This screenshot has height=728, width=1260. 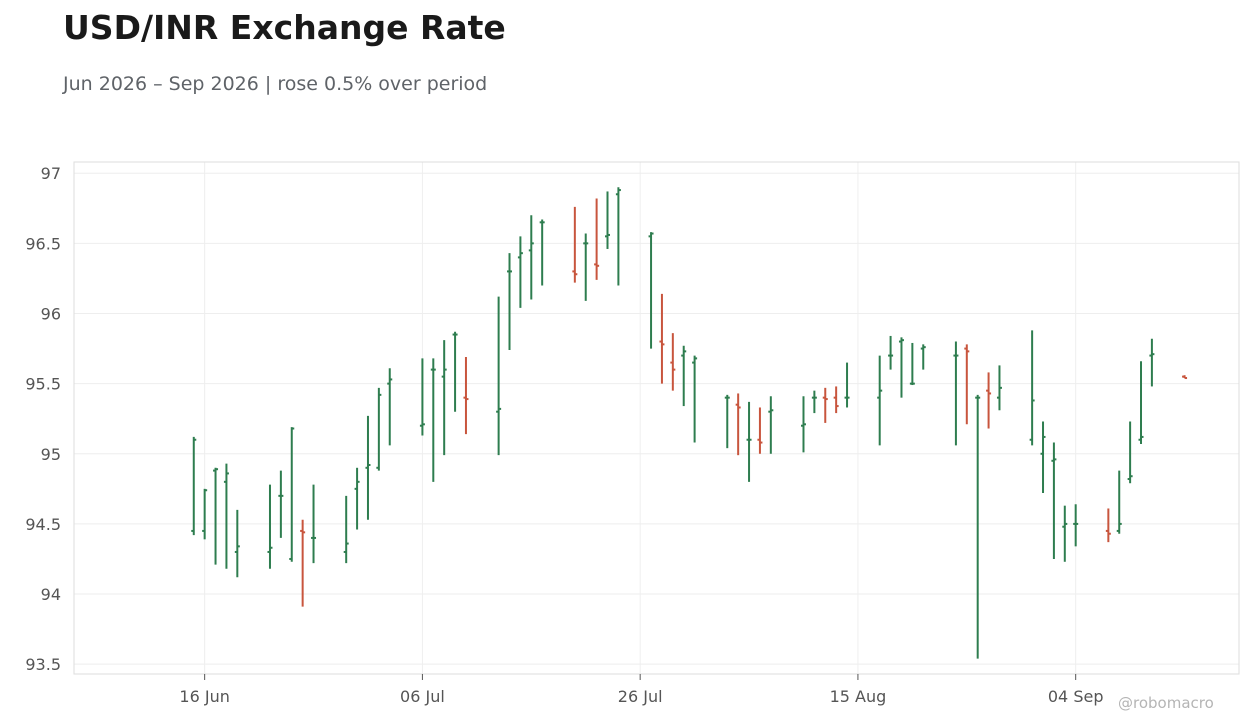 I want to click on y-tick-label: 95.5, so click(x=43, y=384).